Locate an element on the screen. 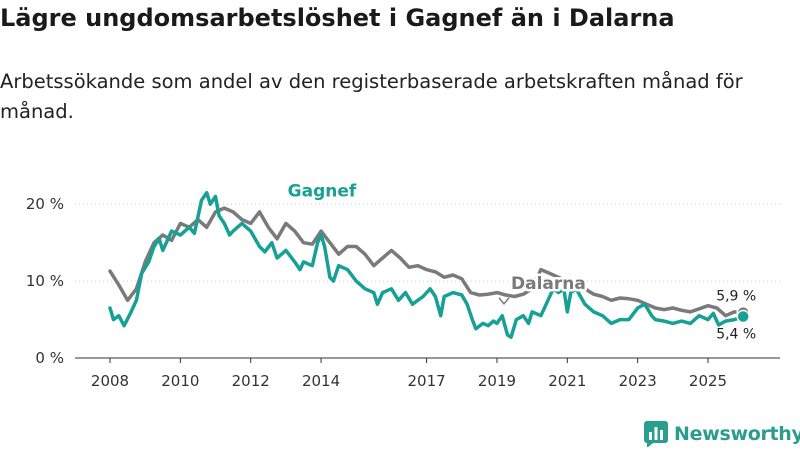 The height and width of the screenshot is (450, 800). series-label-dalarna: Dalarna is located at coordinates (548, 284).